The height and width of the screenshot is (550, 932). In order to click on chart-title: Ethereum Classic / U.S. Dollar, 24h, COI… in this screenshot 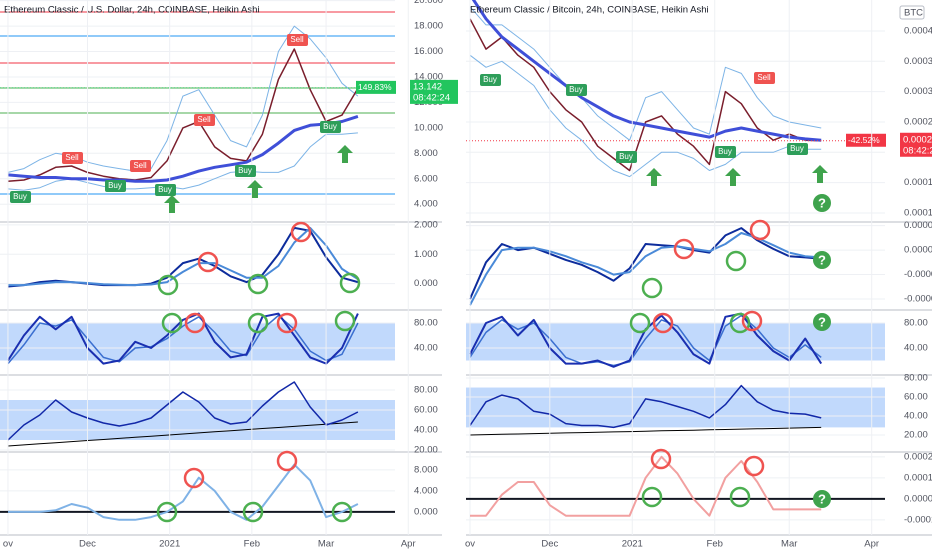, I will do `click(132, 10)`.